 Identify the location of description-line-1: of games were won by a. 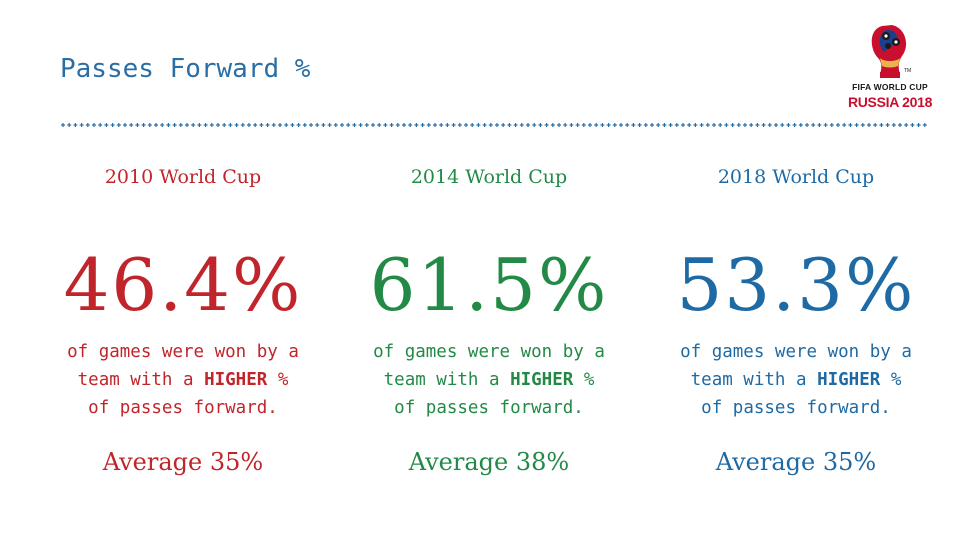
(796, 352).